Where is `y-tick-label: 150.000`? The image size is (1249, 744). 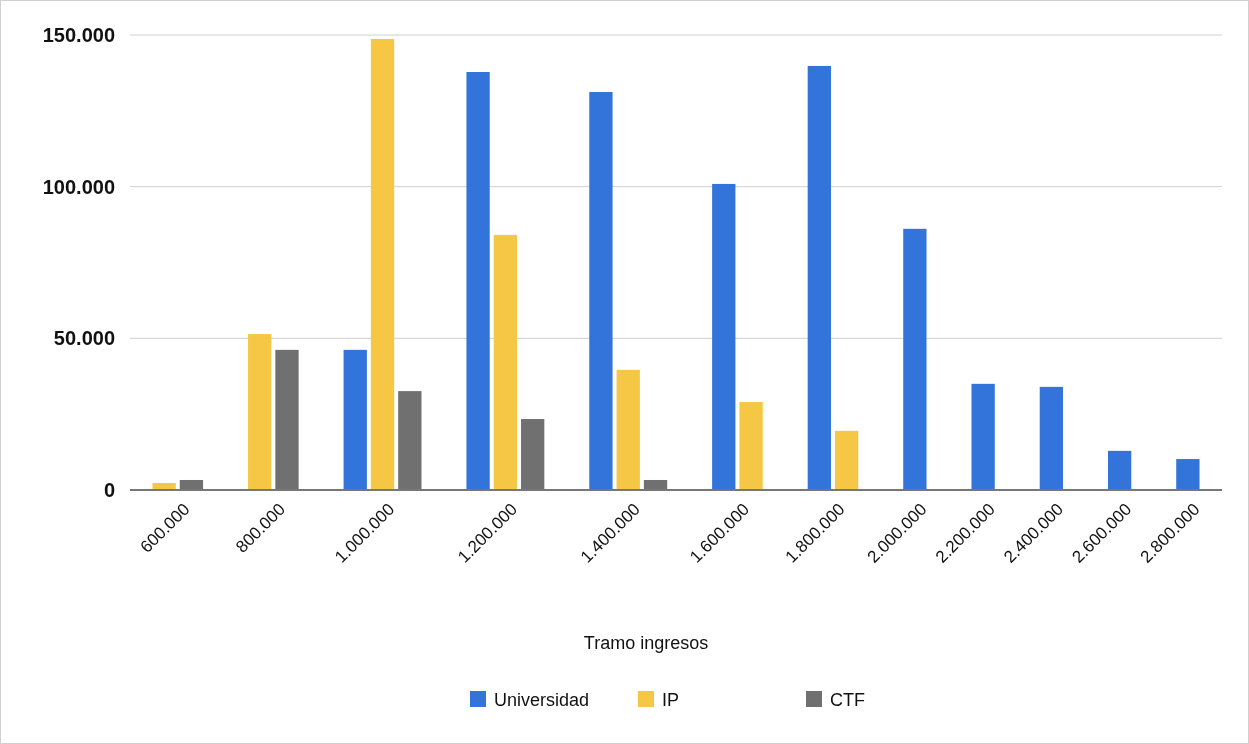
y-tick-label: 150.000 is located at coordinates (78, 34).